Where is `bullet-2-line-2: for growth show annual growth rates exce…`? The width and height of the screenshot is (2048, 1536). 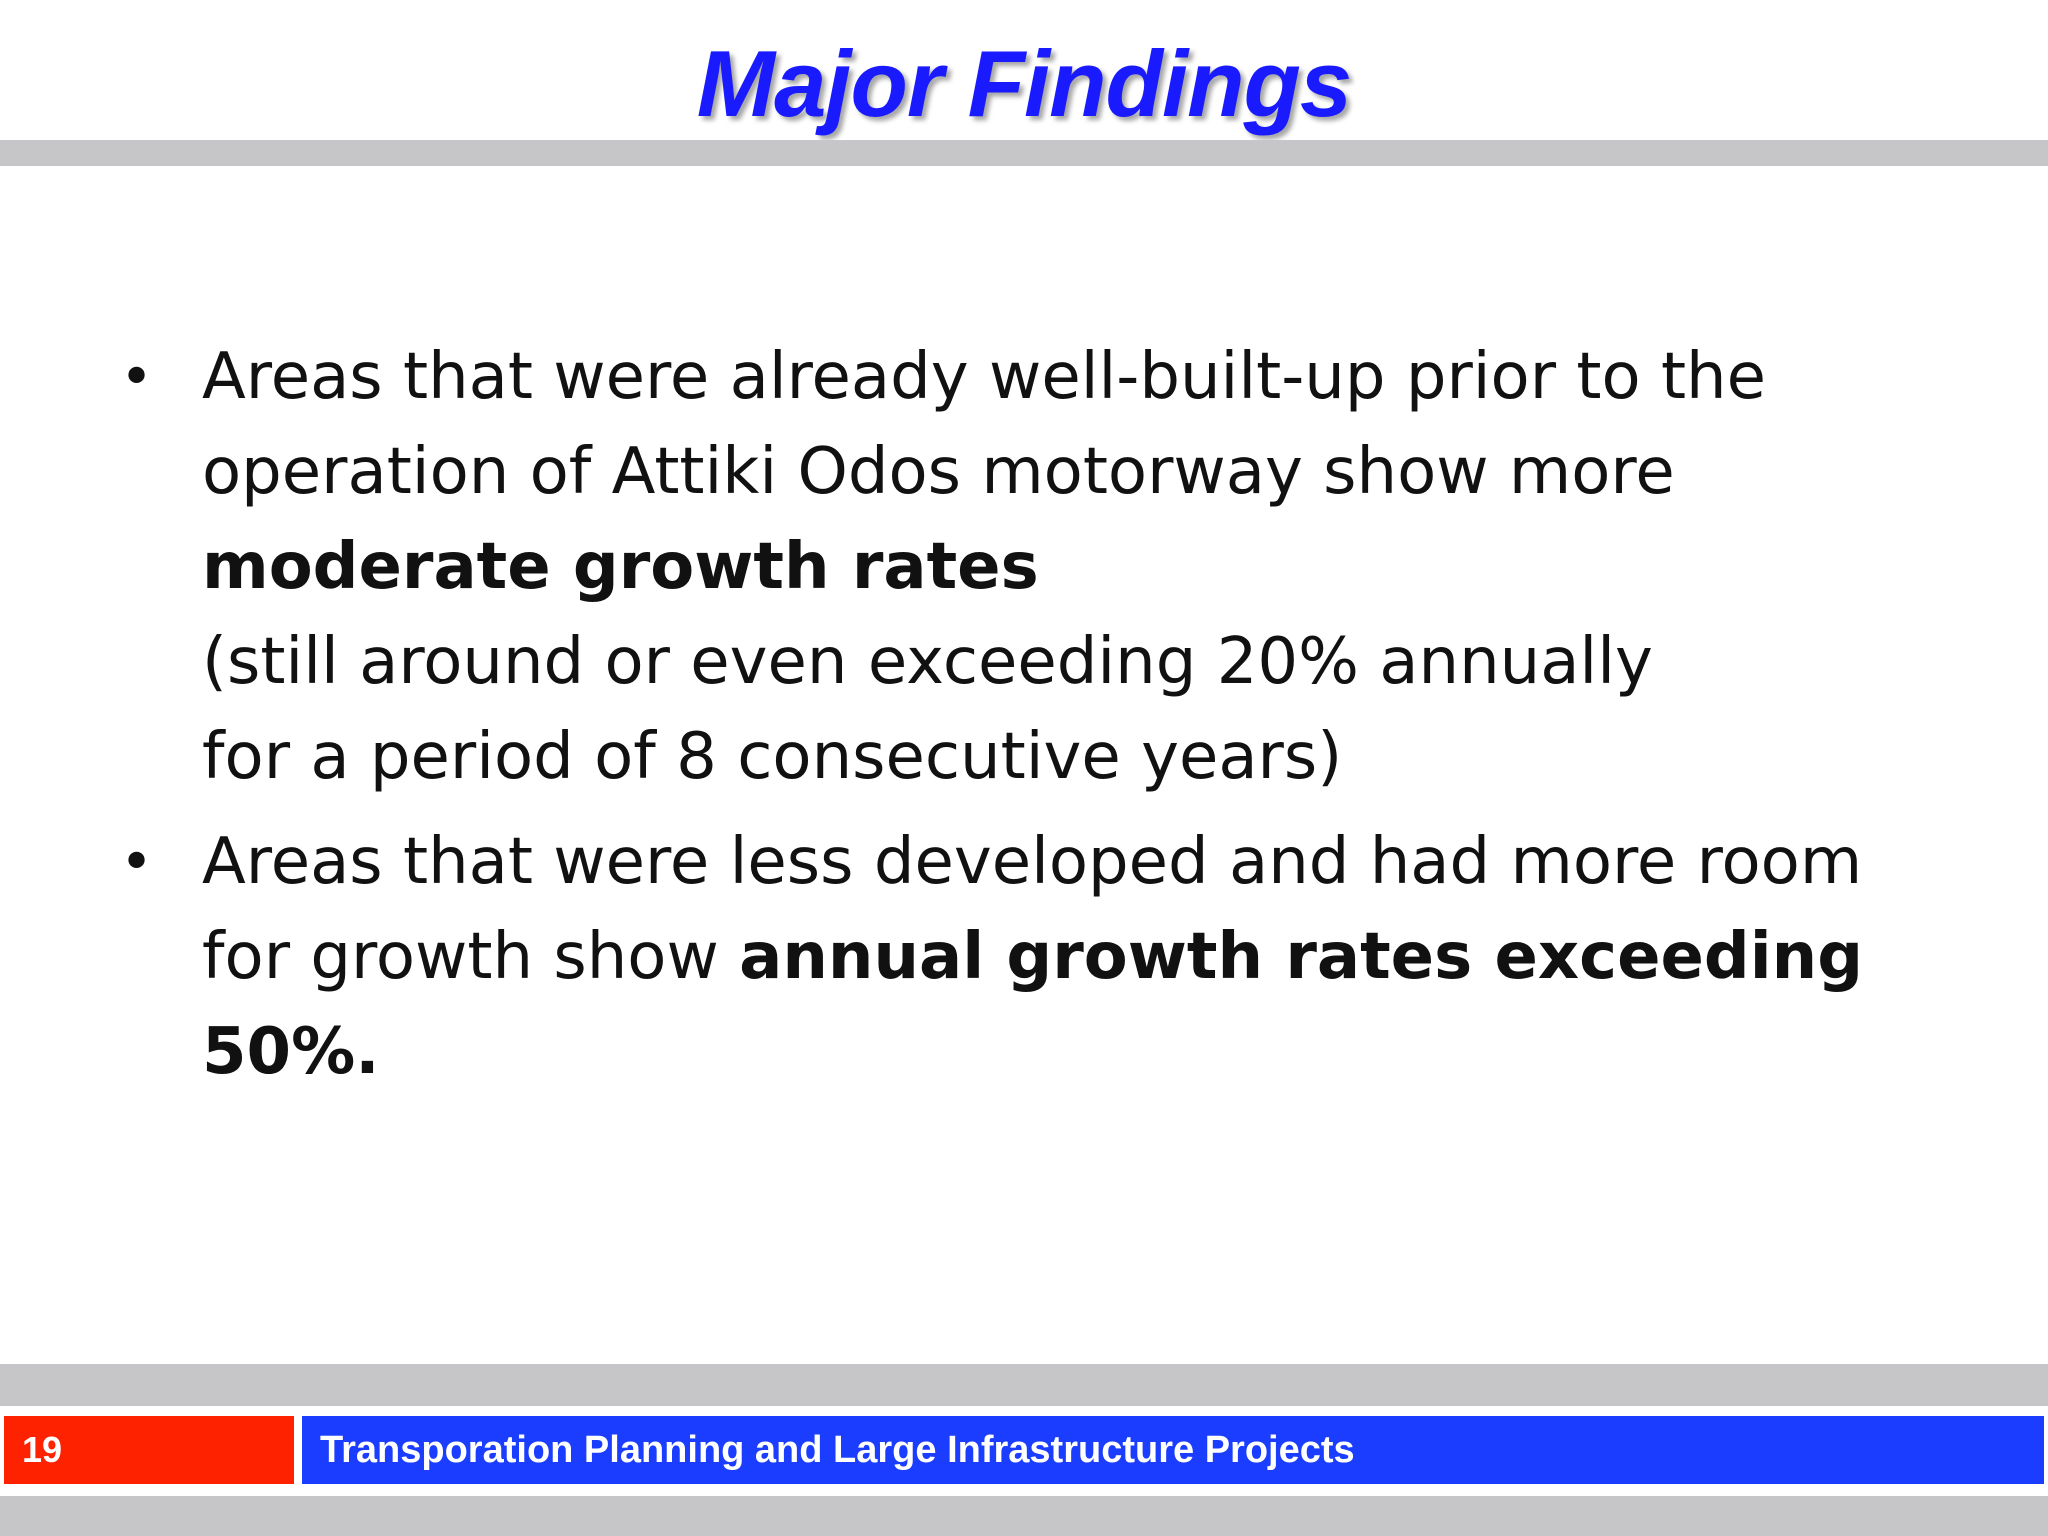 bullet-2-line-2: for growth show annual growth rates exce… is located at coordinates (1081, 957).